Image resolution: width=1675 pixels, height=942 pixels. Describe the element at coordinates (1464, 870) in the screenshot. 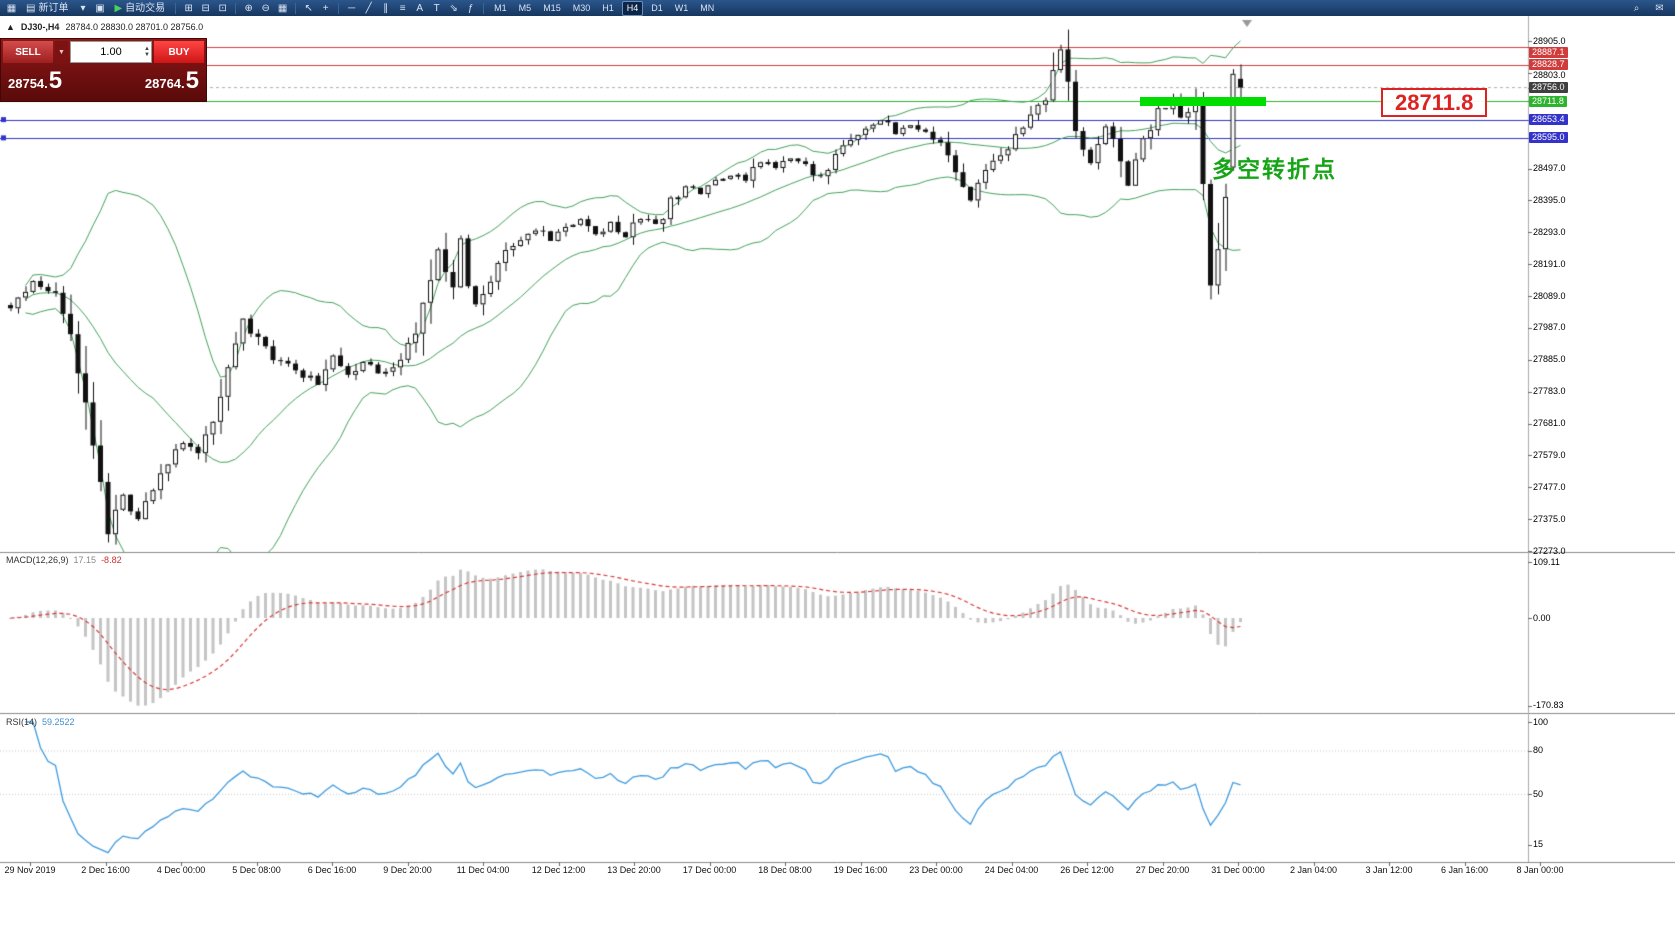

I see `time-axis-label: 6 Jan 16:00` at that location.